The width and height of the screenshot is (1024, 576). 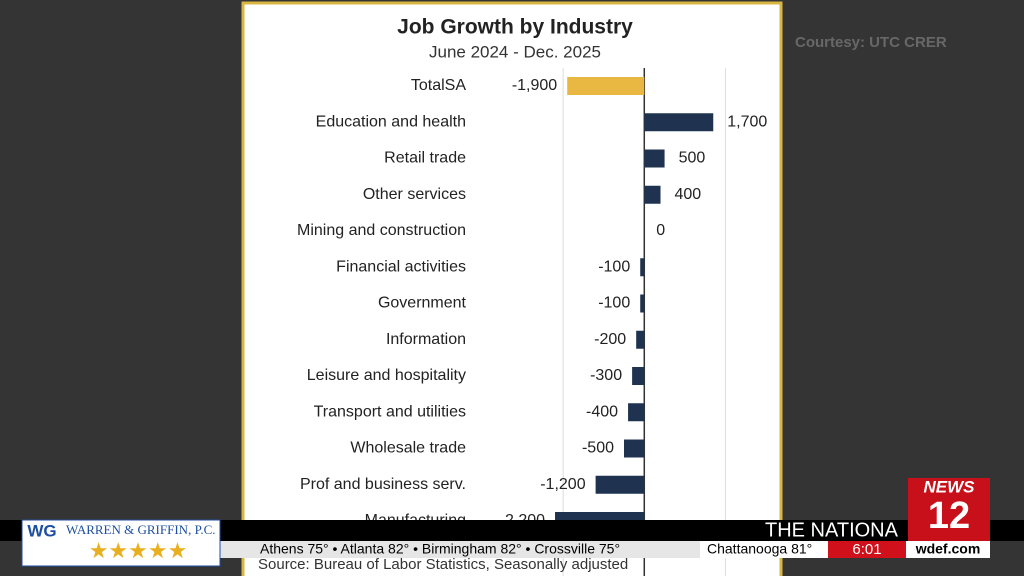 What do you see at coordinates (688, 194) in the screenshot?
I see `value-label: 400` at bounding box center [688, 194].